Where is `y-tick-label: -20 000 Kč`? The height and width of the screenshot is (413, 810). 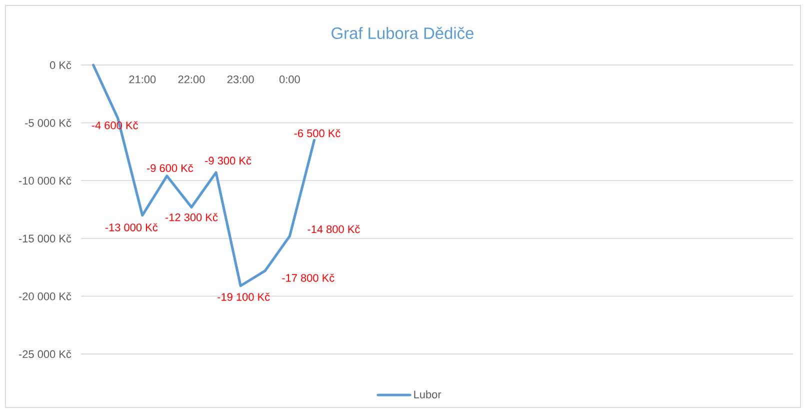 y-tick-label: -20 000 Kč is located at coordinates (45, 296).